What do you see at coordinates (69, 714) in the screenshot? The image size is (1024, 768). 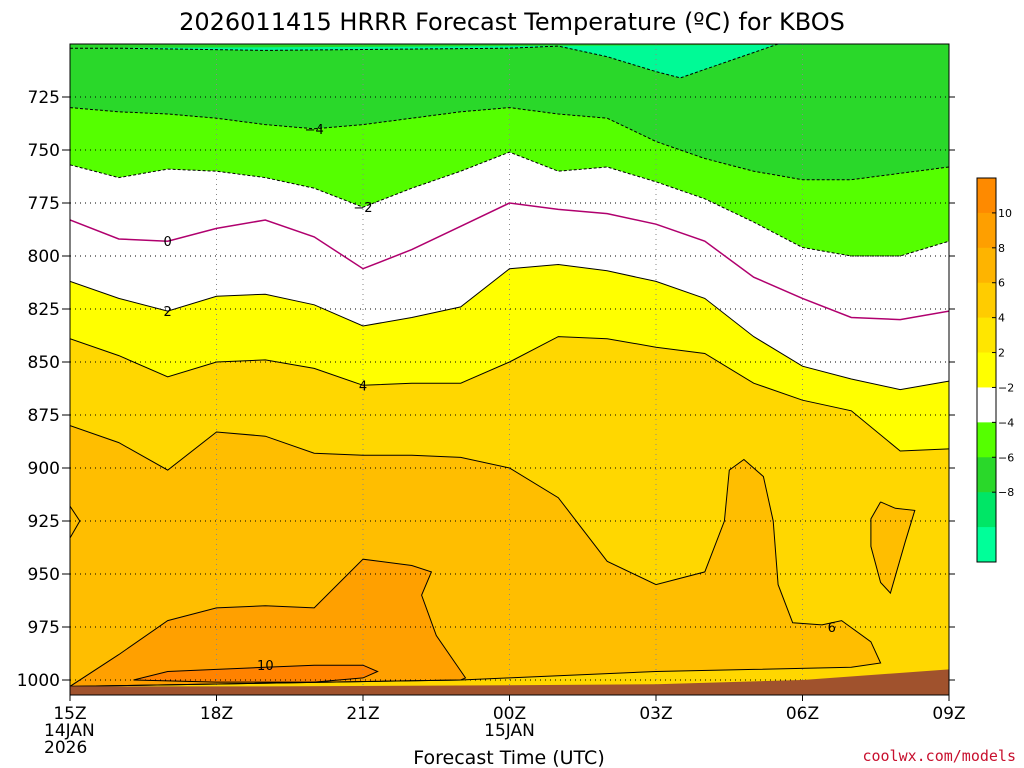 I see `x-tick-label: 15Z` at bounding box center [69, 714].